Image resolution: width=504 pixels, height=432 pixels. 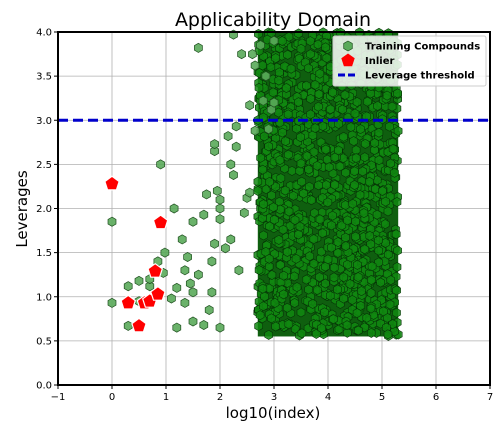 What do you see at coordinates (22, 209) in the screenshot?
I see `y-axis-label: Leverages` at bounding box center [22, 209].